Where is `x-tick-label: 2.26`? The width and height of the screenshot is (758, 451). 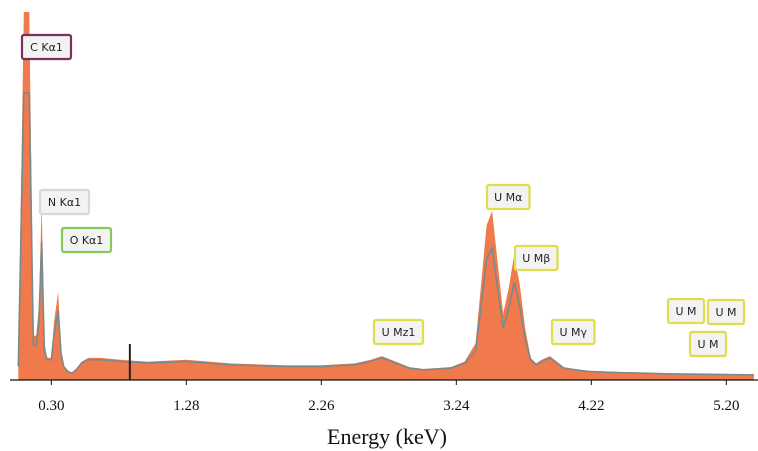
x-tick-label: 2.26 is located at coordinates (321, 406).